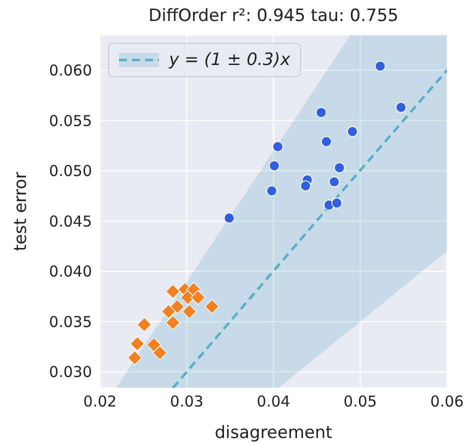 Image resolution: width=468 pixels, height=443 pixels. What do you see at coordinates (70, 121) in the screenshot?
I see `y-tick-label: 0.055` at bounding box center [70, 121].